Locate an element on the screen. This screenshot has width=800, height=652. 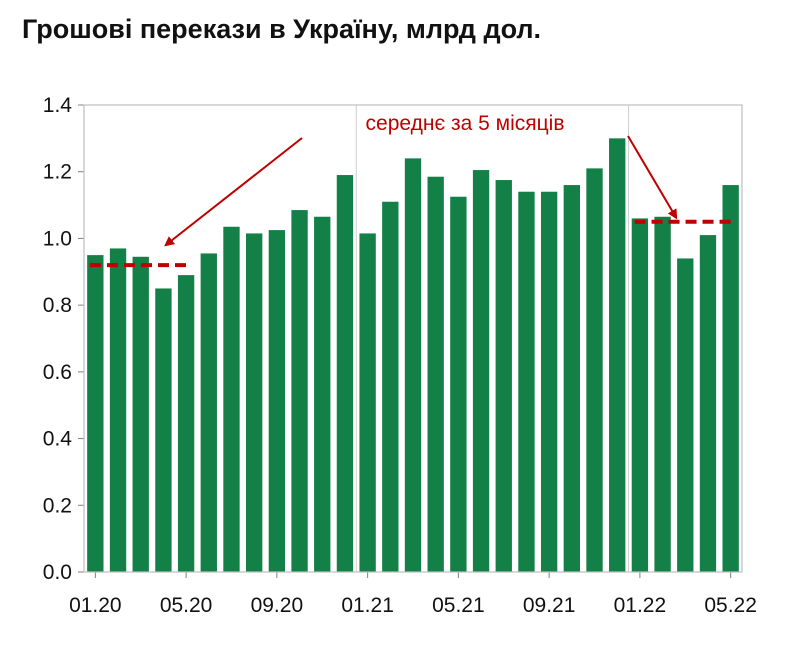
x-tick-label: 01.20 is located at coordinates (95, 605).